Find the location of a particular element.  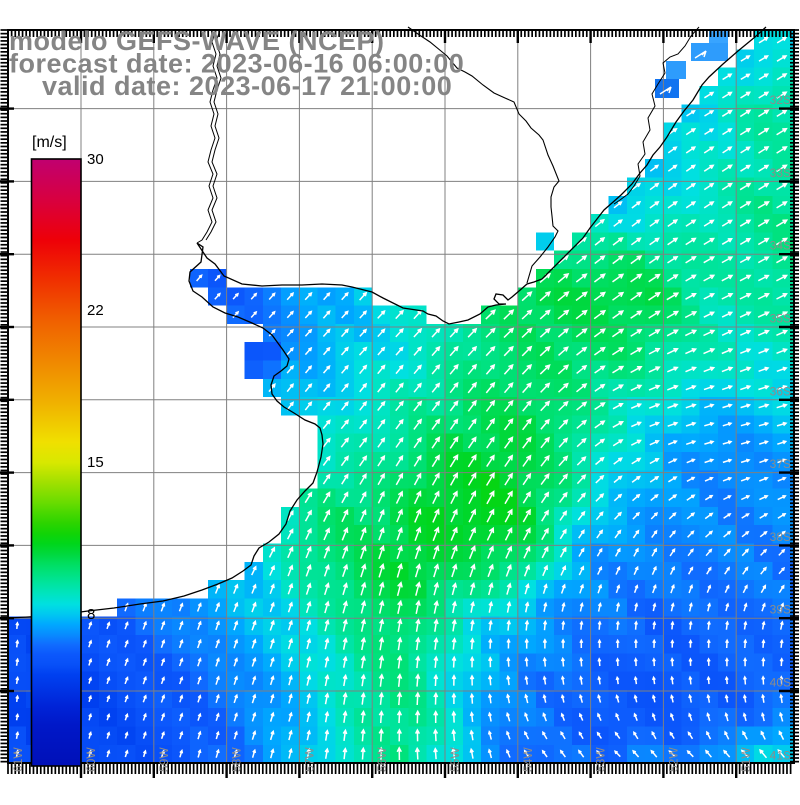

svg-text: 15 is located at coordinates (95, 462).